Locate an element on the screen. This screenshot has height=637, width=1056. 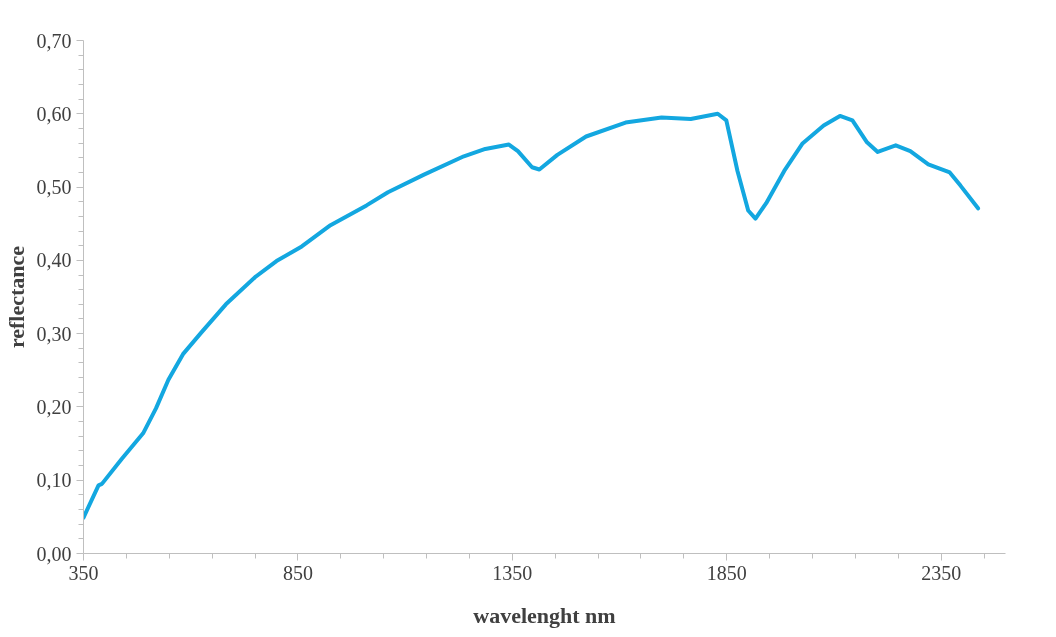
y-axis-title: reflectance is located at coordinates (16, 297).